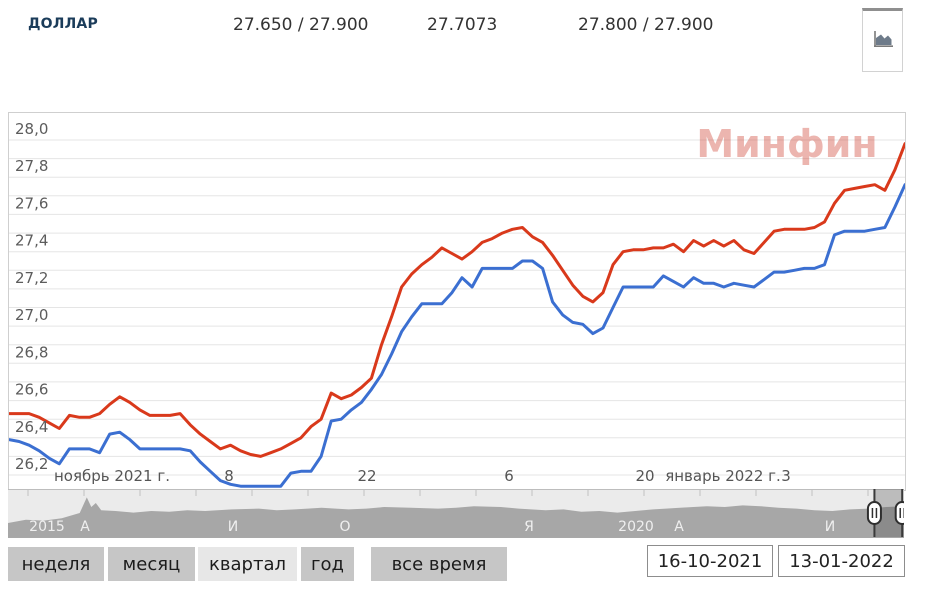 This screenshot has width=932, height=606. I want to click on svg-text: 26,4, so click(31, 427).